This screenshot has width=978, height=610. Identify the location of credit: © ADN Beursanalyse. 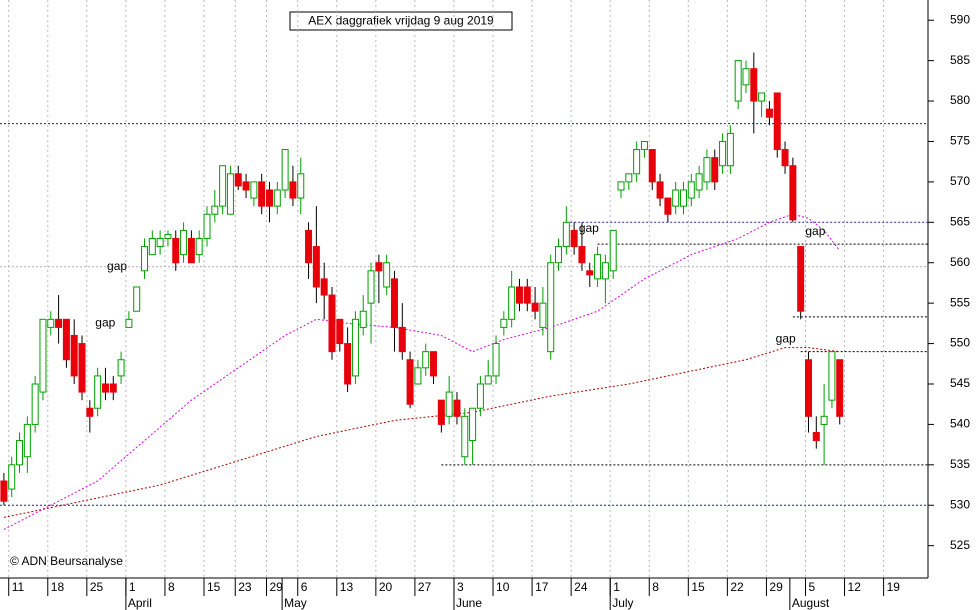
(66, 561).